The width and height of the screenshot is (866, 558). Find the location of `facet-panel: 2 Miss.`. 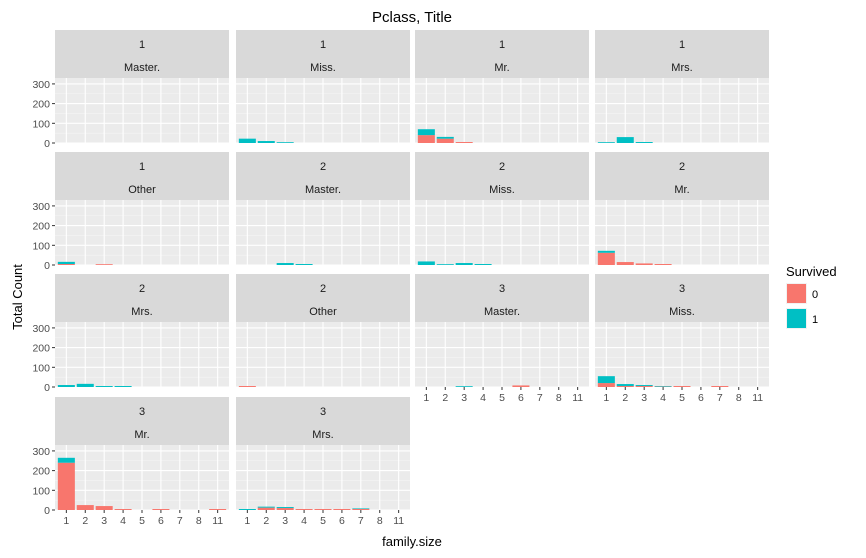

facet-panel: 2 Miss. is located at coordinates (502, 209).